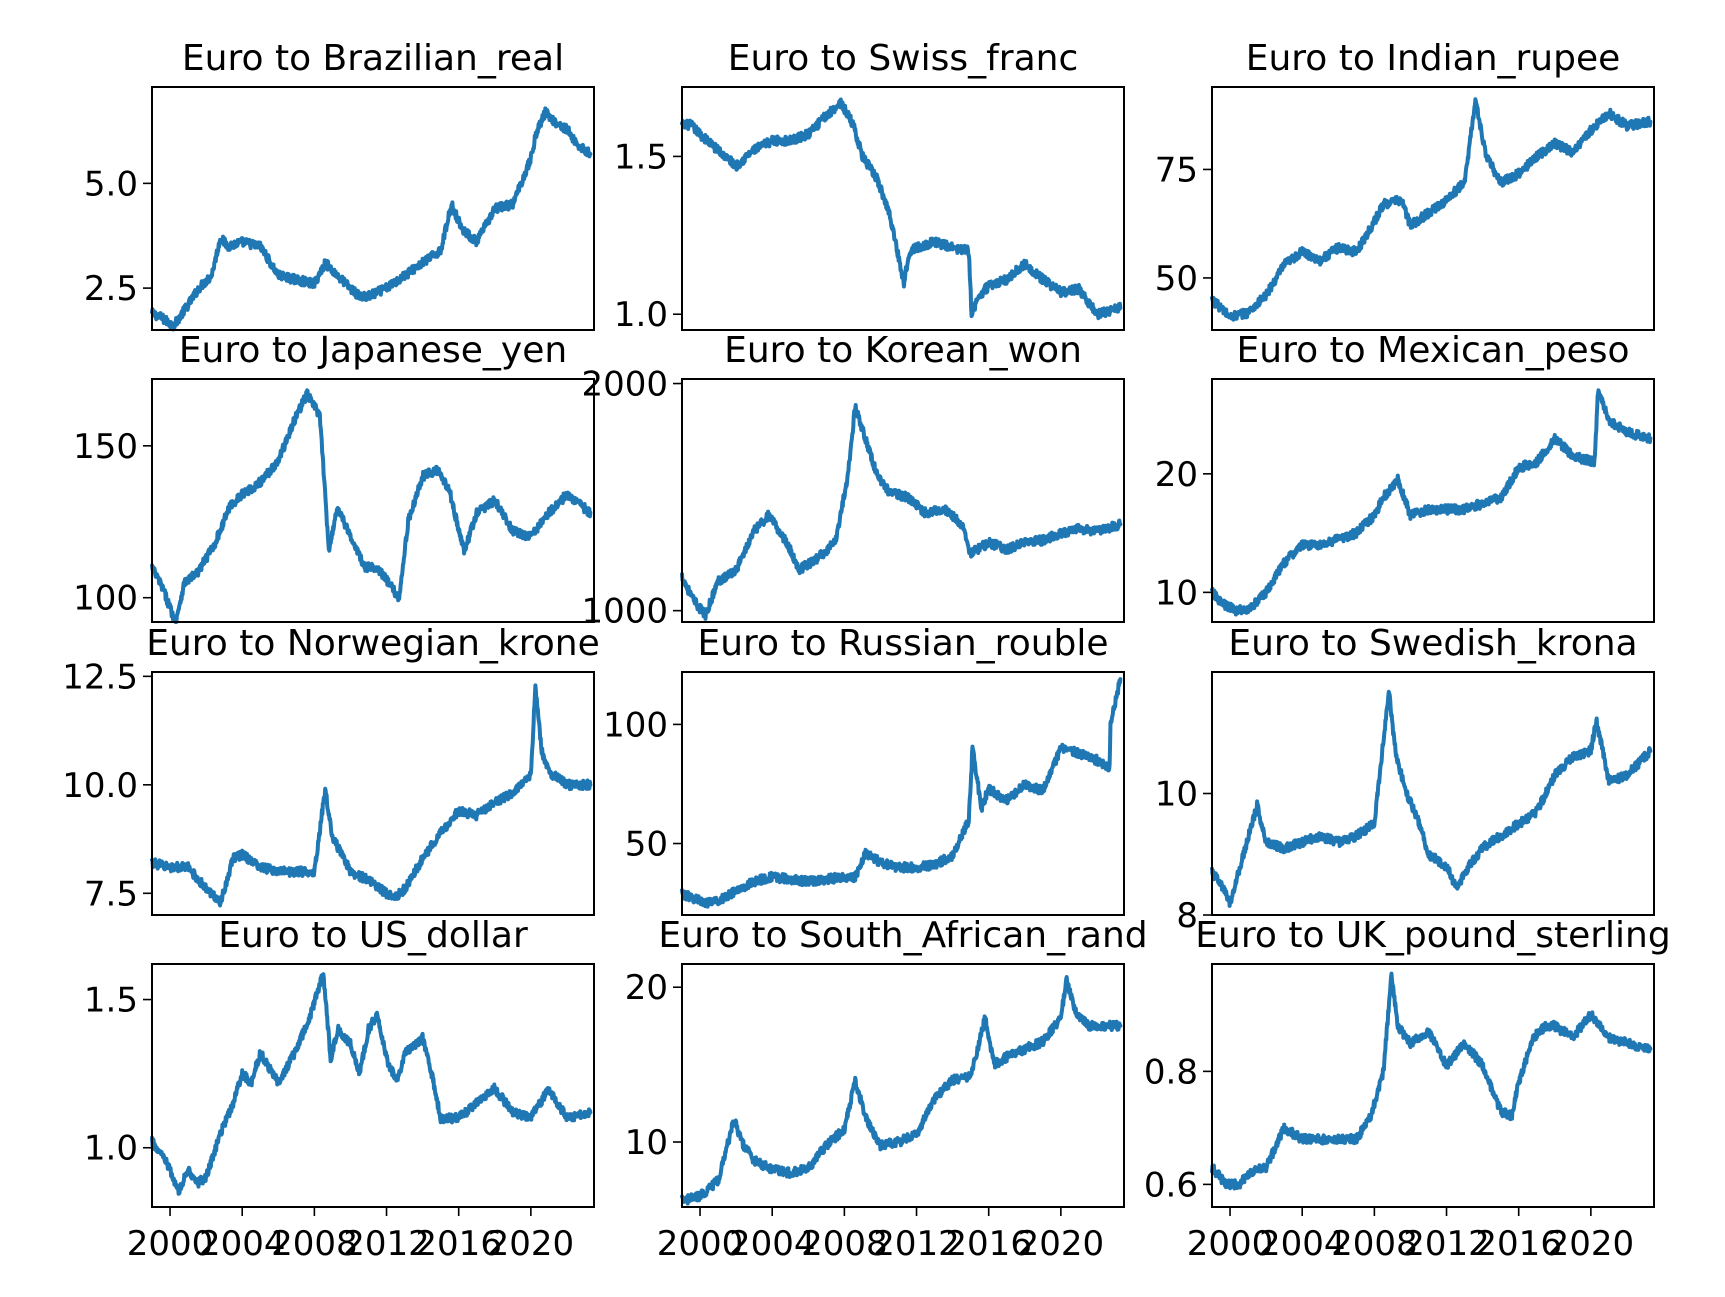 The height and width of the screenshot is (1297, 1725). Describe the element at coordinates (624, 385) in the screenshot. I see `y-tick-label: 2000` at that location.